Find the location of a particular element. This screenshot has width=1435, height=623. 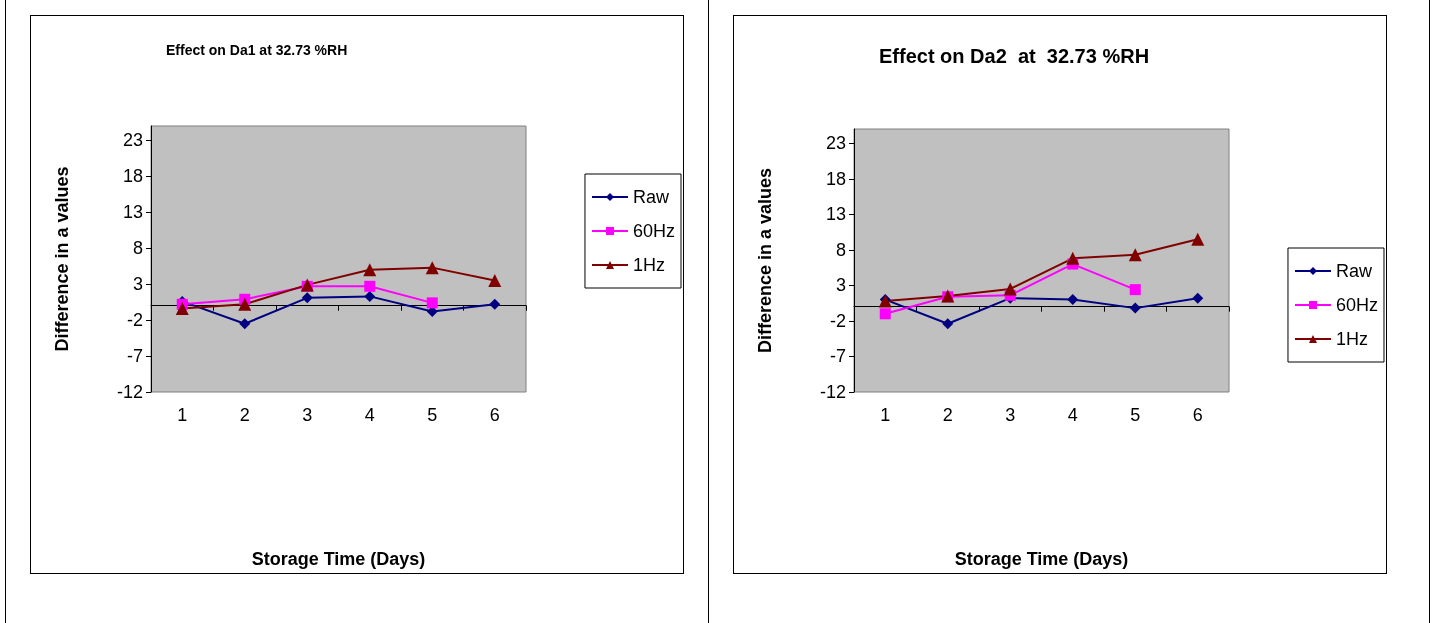

chart-title: Effect on Da2 at 32.73 %RH is located at coordinates (1014, 56).